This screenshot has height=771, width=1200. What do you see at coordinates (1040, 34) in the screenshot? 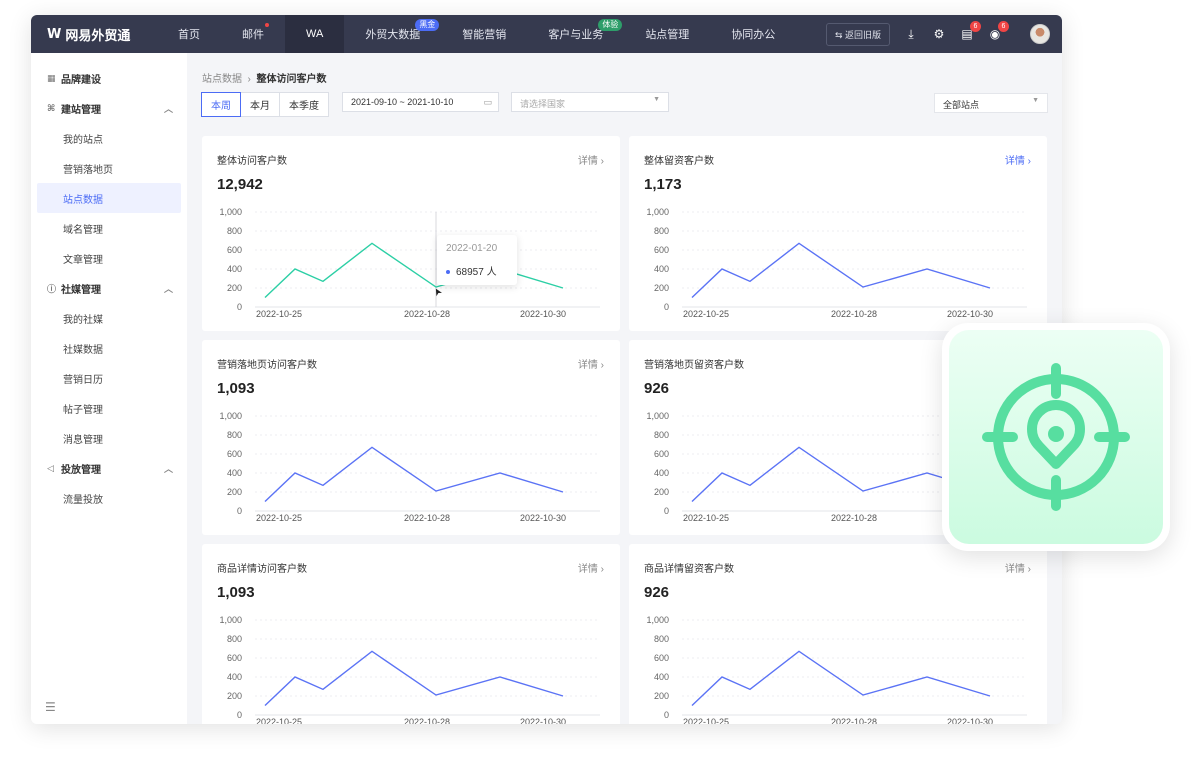
I see `avatar` at bounding box center [1040, 34].